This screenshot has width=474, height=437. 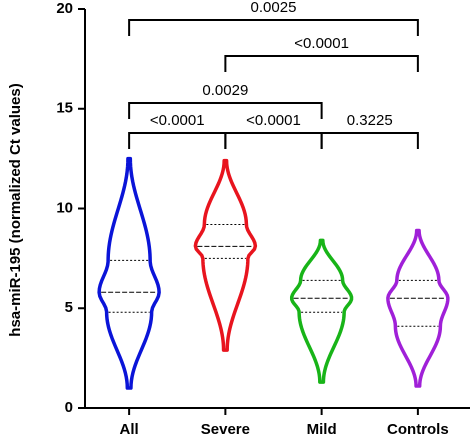 I want to click on x-tick-label: Controls, so click(x=418, y=429).